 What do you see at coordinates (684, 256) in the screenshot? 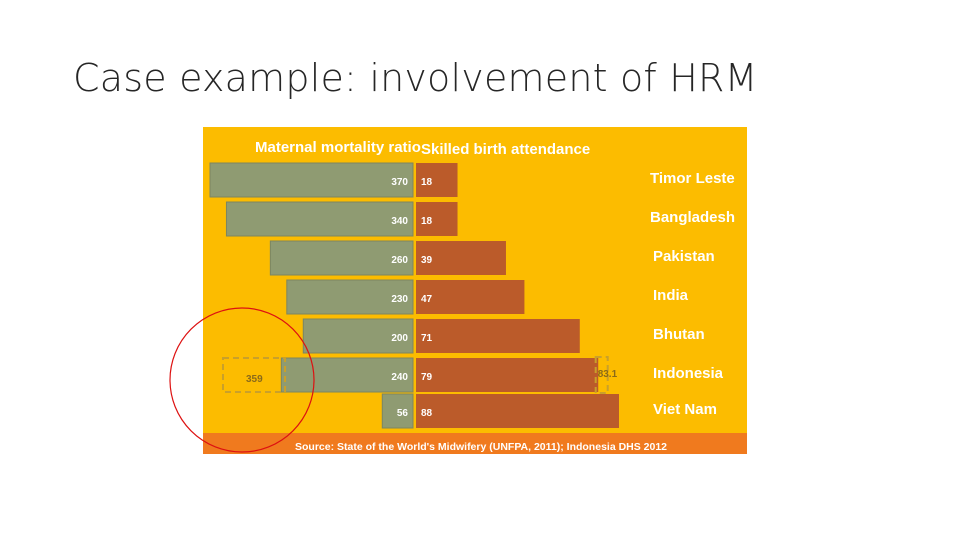
I see `country-label: Pakistan` at bounding box center [684, 256].